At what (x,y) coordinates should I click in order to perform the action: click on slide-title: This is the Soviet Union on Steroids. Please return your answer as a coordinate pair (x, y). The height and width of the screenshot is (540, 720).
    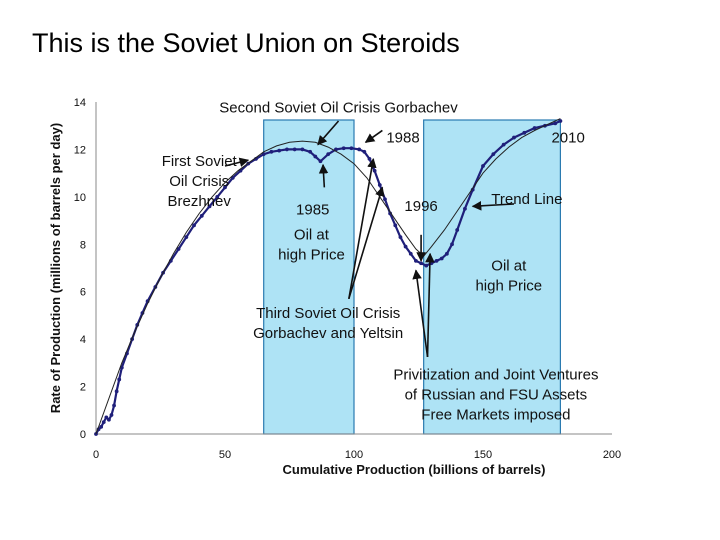
    Looking at the image, I should click on (246, 43).